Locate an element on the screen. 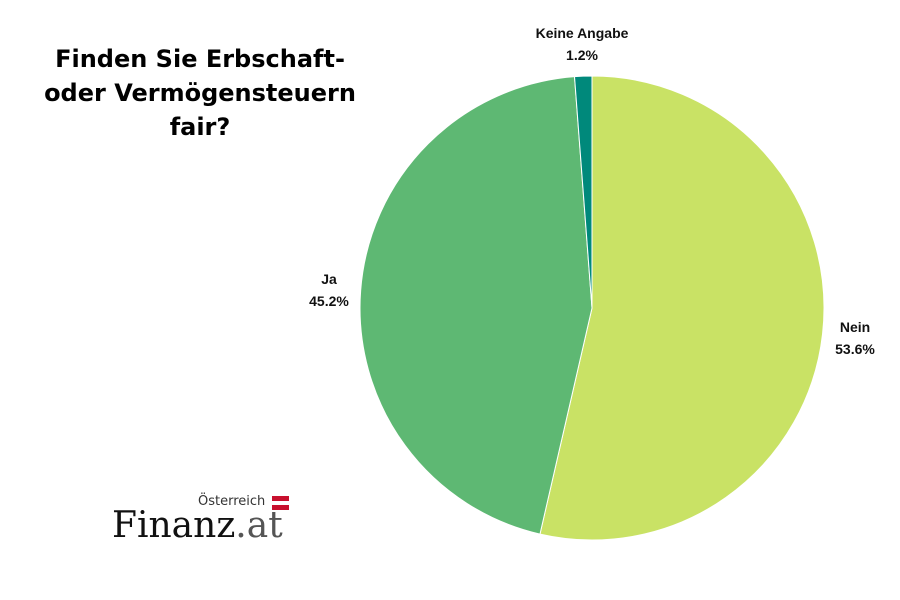 The height and width of the screenshot is (600, 900). slice-label-nein: Nein is located at coordinates (855, 327).